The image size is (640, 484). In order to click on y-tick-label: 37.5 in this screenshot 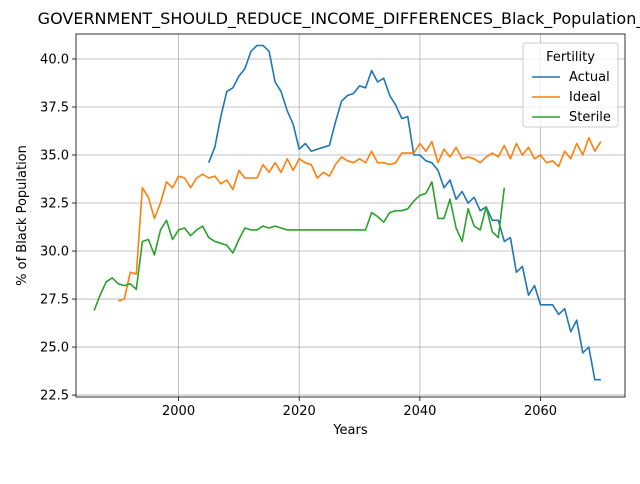, I will do `click(54, 107)`.